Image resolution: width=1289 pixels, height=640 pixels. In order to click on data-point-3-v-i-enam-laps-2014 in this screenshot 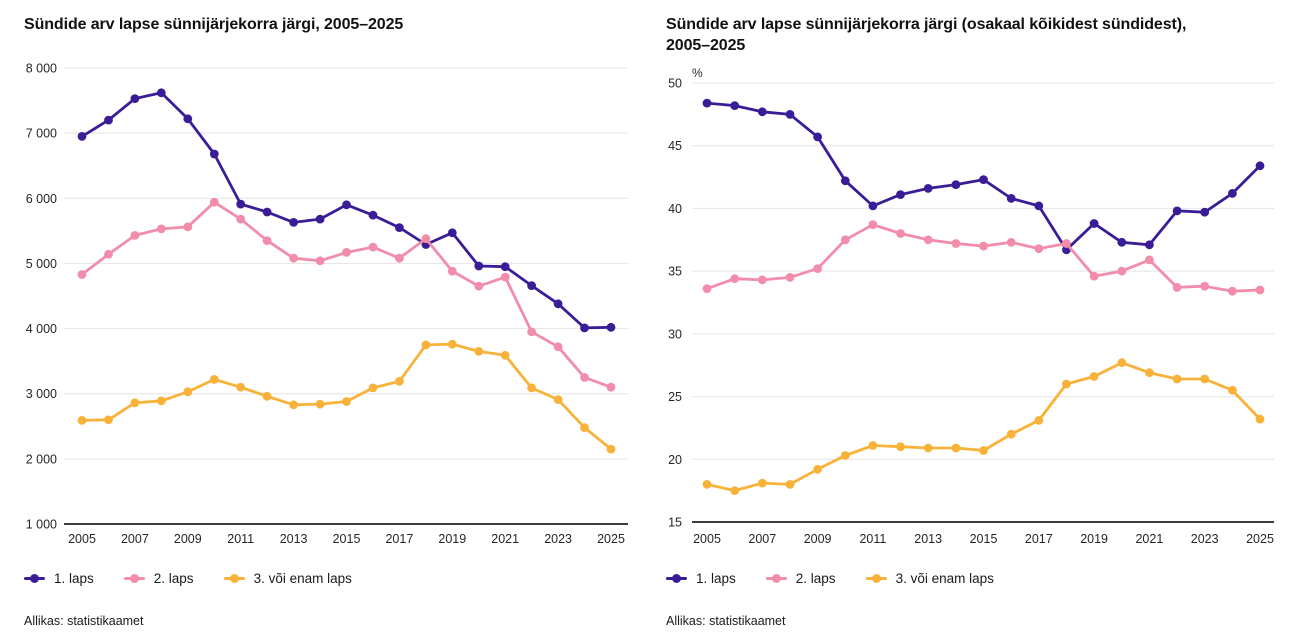, I will do `click(320, 404)`.